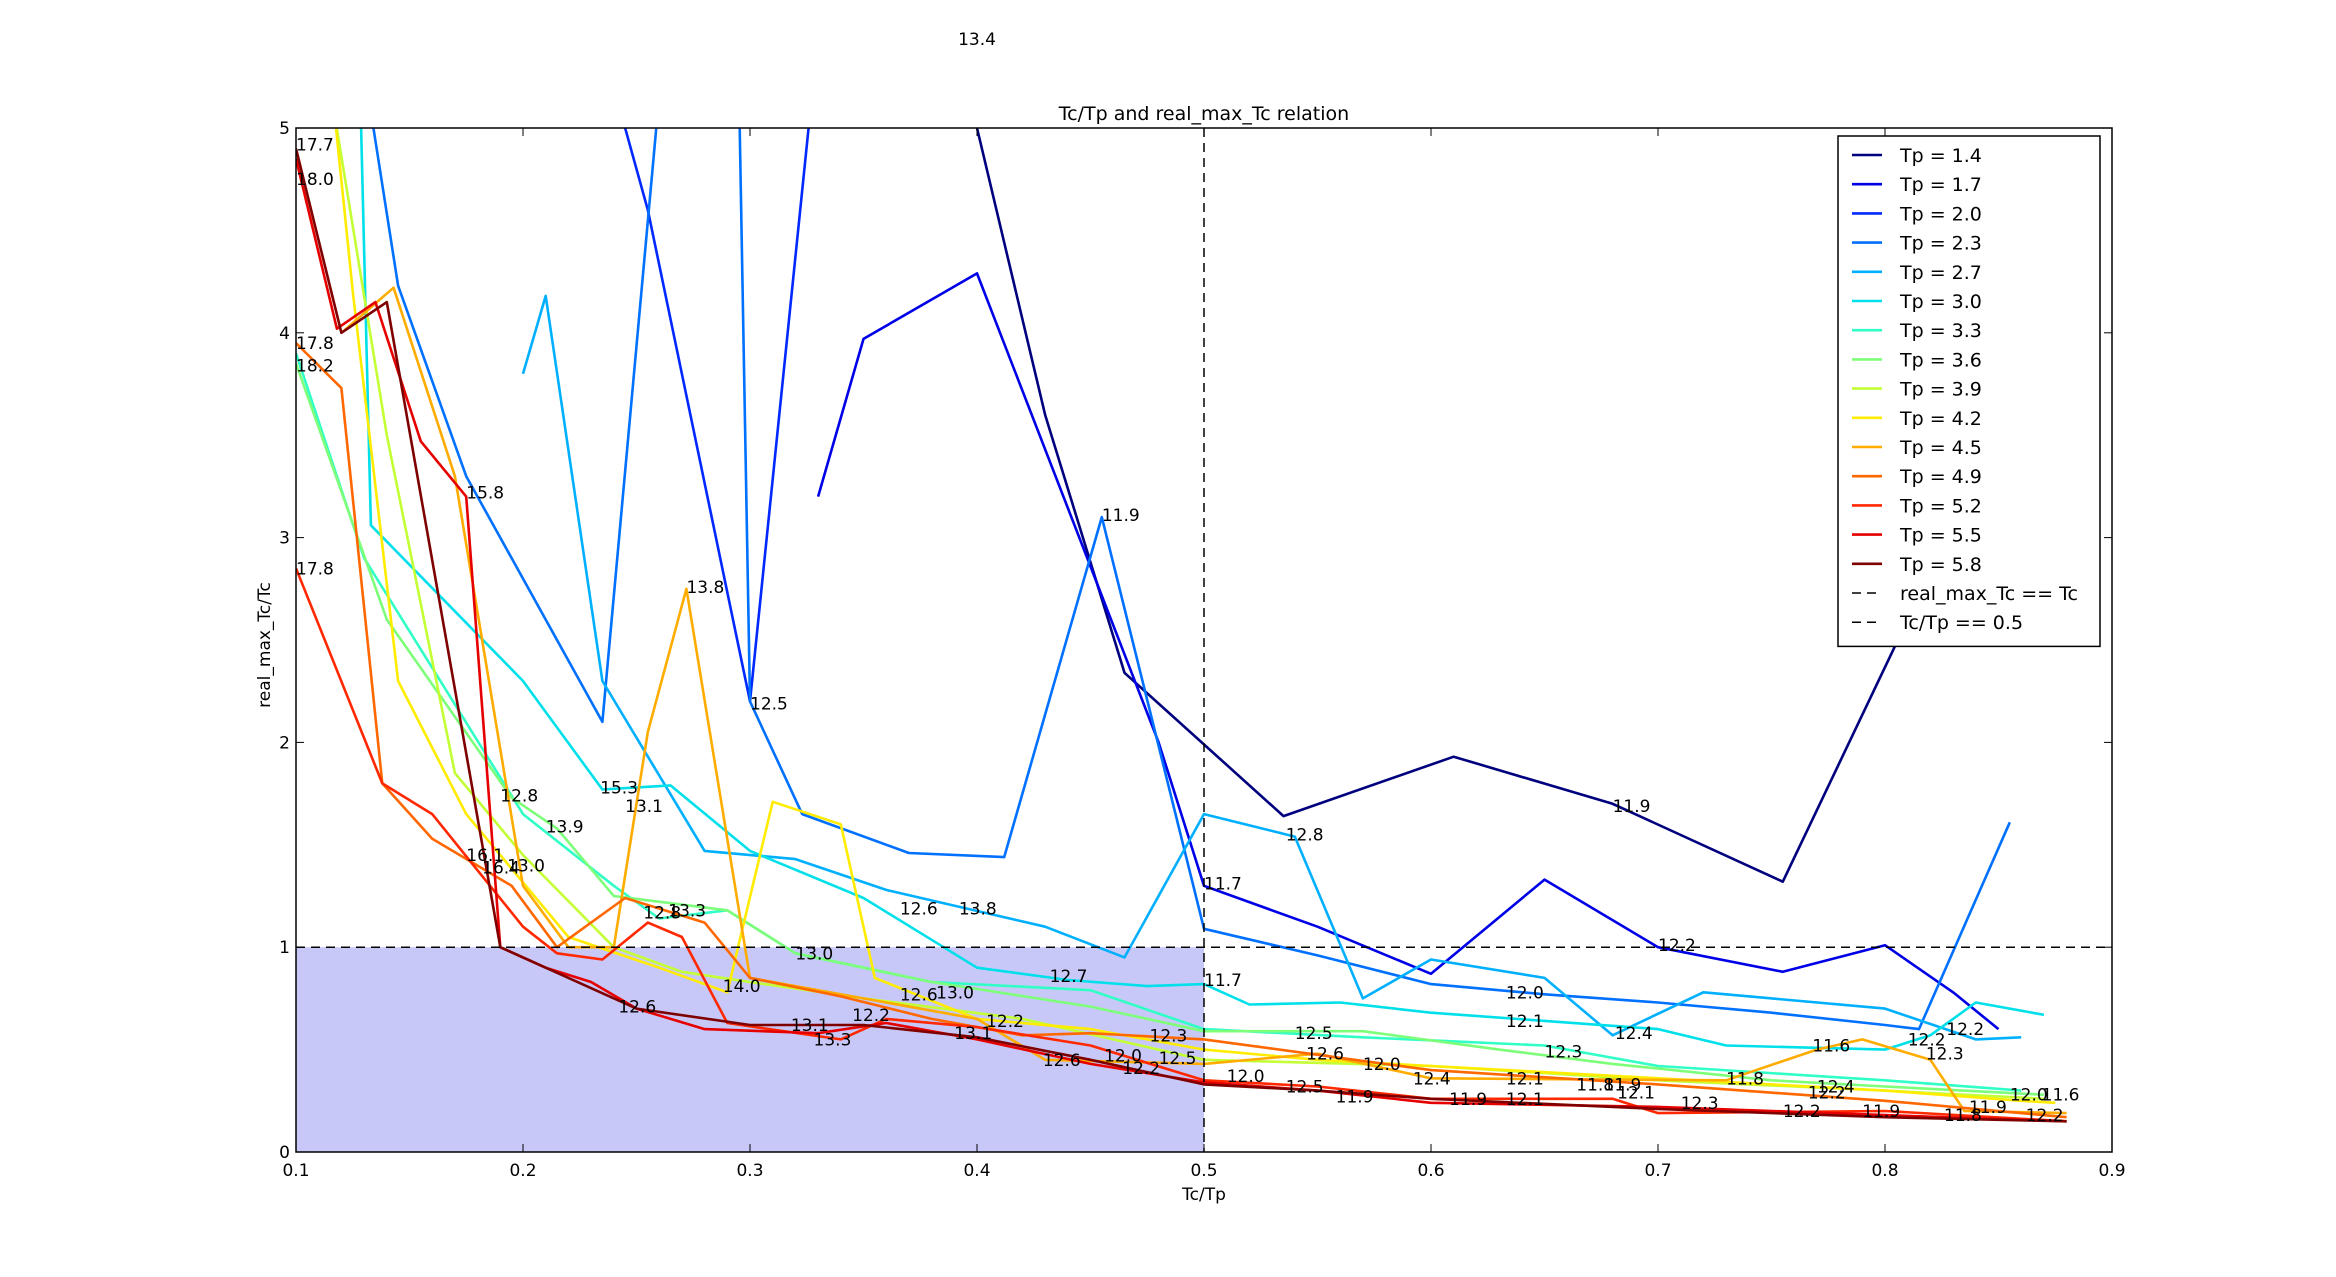 Image resolution: width=2336 pixels, height=1277 pixels. I want to click on legend-entry-label: Tp = 4.2, so click(1940, 419).